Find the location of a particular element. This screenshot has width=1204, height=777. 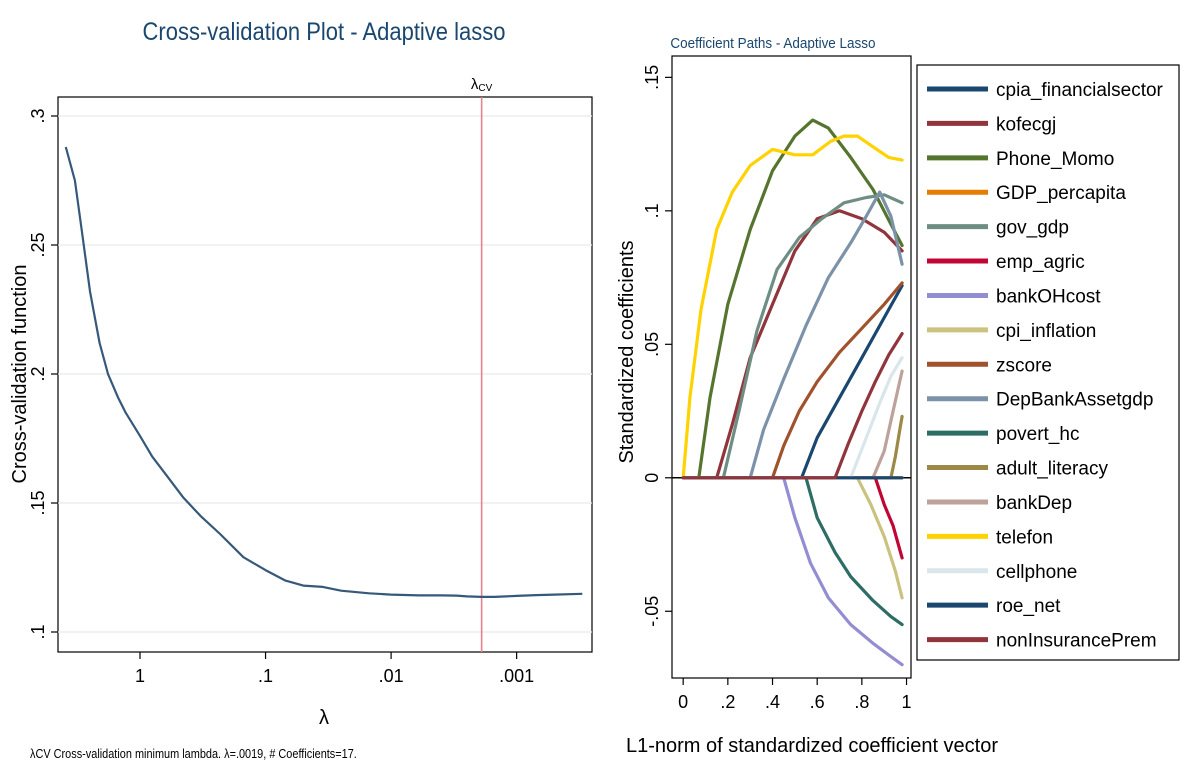

coef-series-line-gov_gdp is located at coordinates (792, 336).